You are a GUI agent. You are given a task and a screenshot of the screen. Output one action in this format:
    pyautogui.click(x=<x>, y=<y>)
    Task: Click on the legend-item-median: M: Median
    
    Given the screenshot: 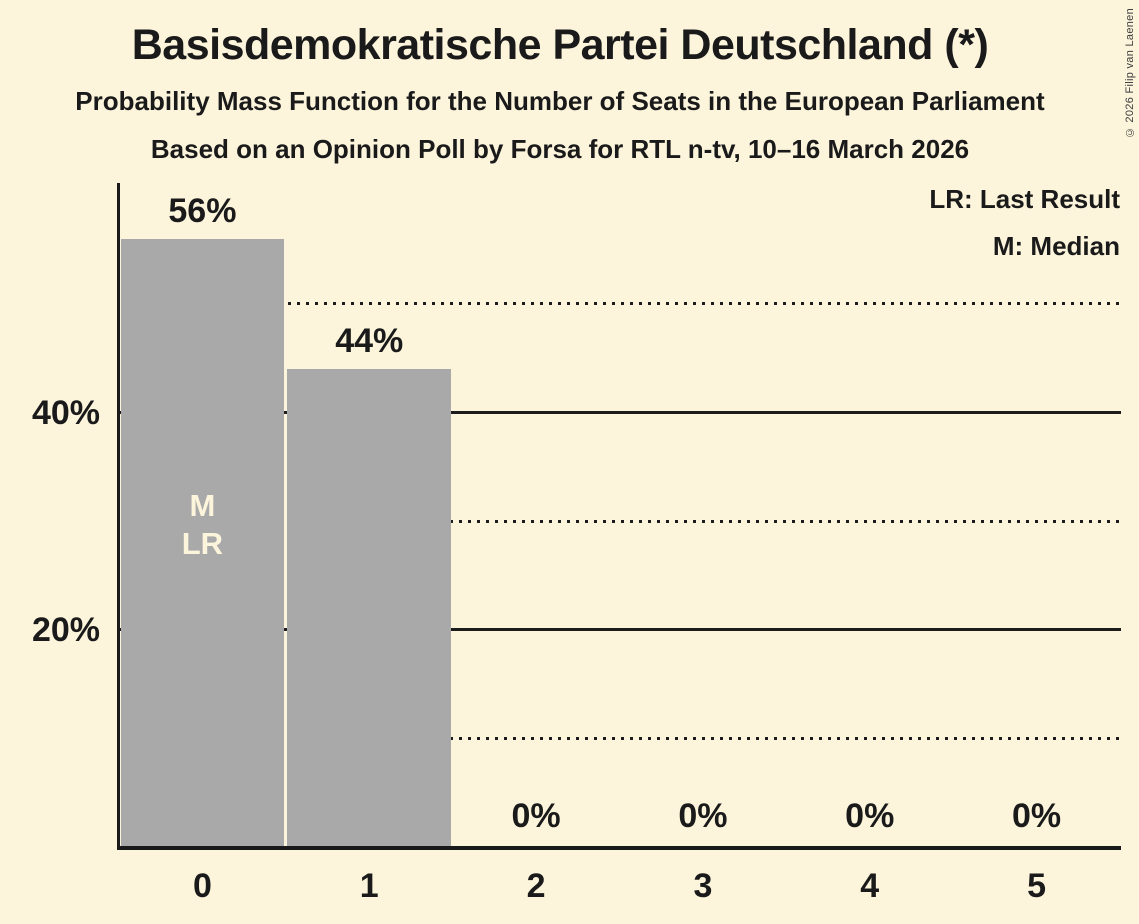 What is the action you would take?
    pyautogui.click(x=1056, y=246)
    